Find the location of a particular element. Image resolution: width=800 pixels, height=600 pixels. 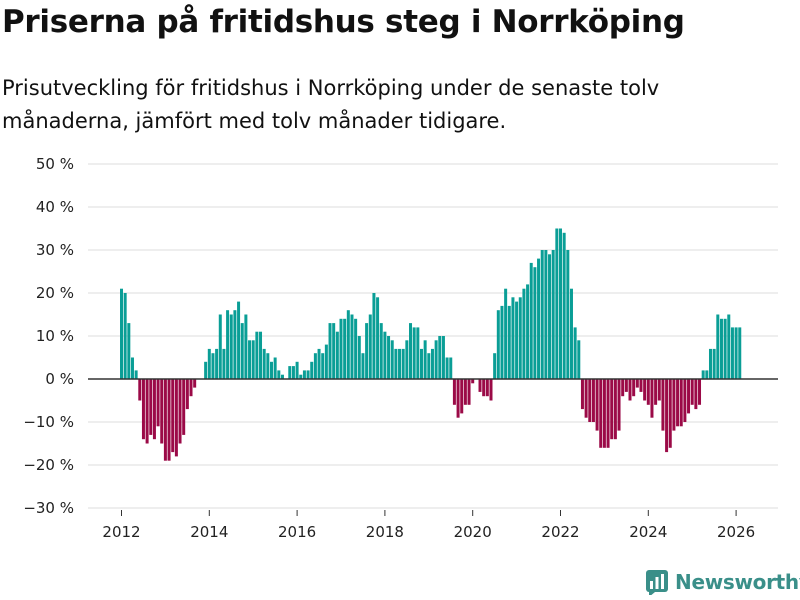

y-tick-label: 0 % is located at coordinates (59, 379).